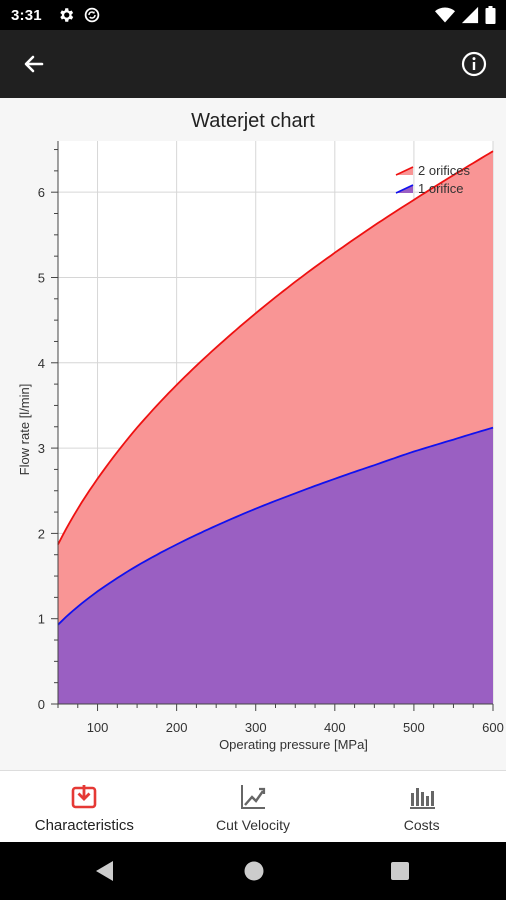 Image resolution: width=506 pixels, height=900 pixels. I want to click on legend-label: 2 orifices, so click(444, 170).